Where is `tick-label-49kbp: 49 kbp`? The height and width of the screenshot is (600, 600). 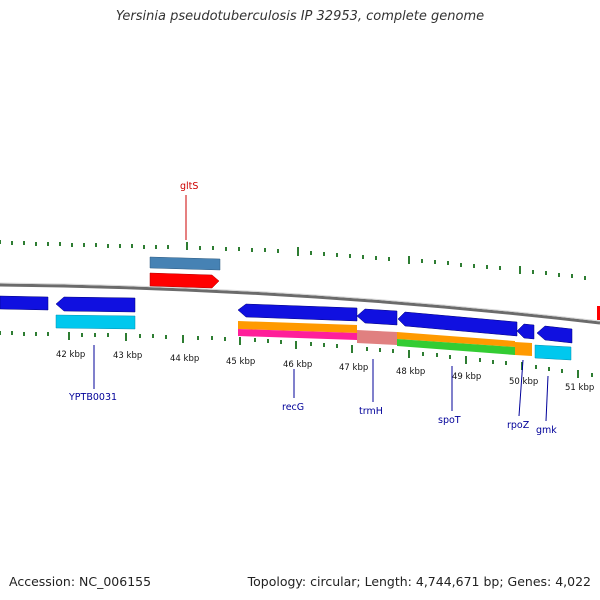
tick-label-49kbp: 49 kbp is located at coordinates (466, 377).